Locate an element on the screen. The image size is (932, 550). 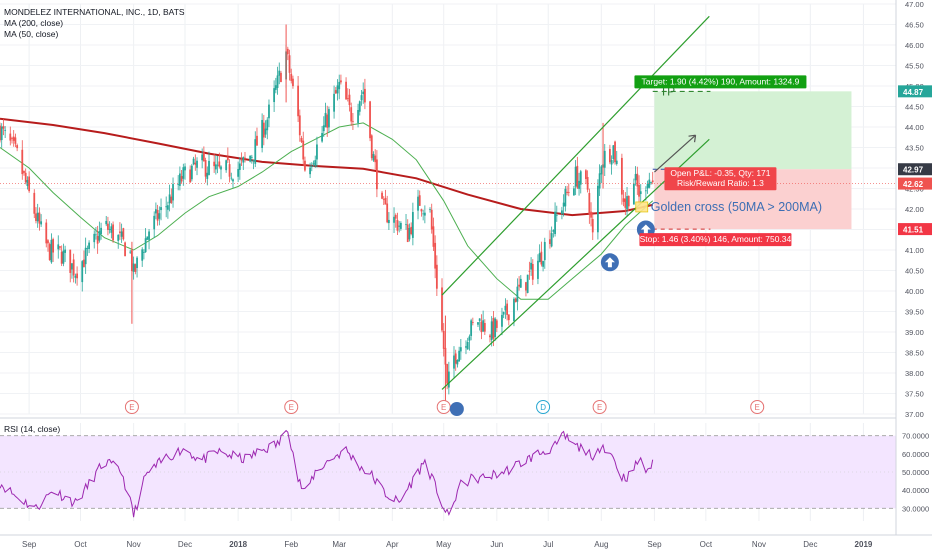
ma200-legend: MA (200, close) is located at coordinates (34, 23).